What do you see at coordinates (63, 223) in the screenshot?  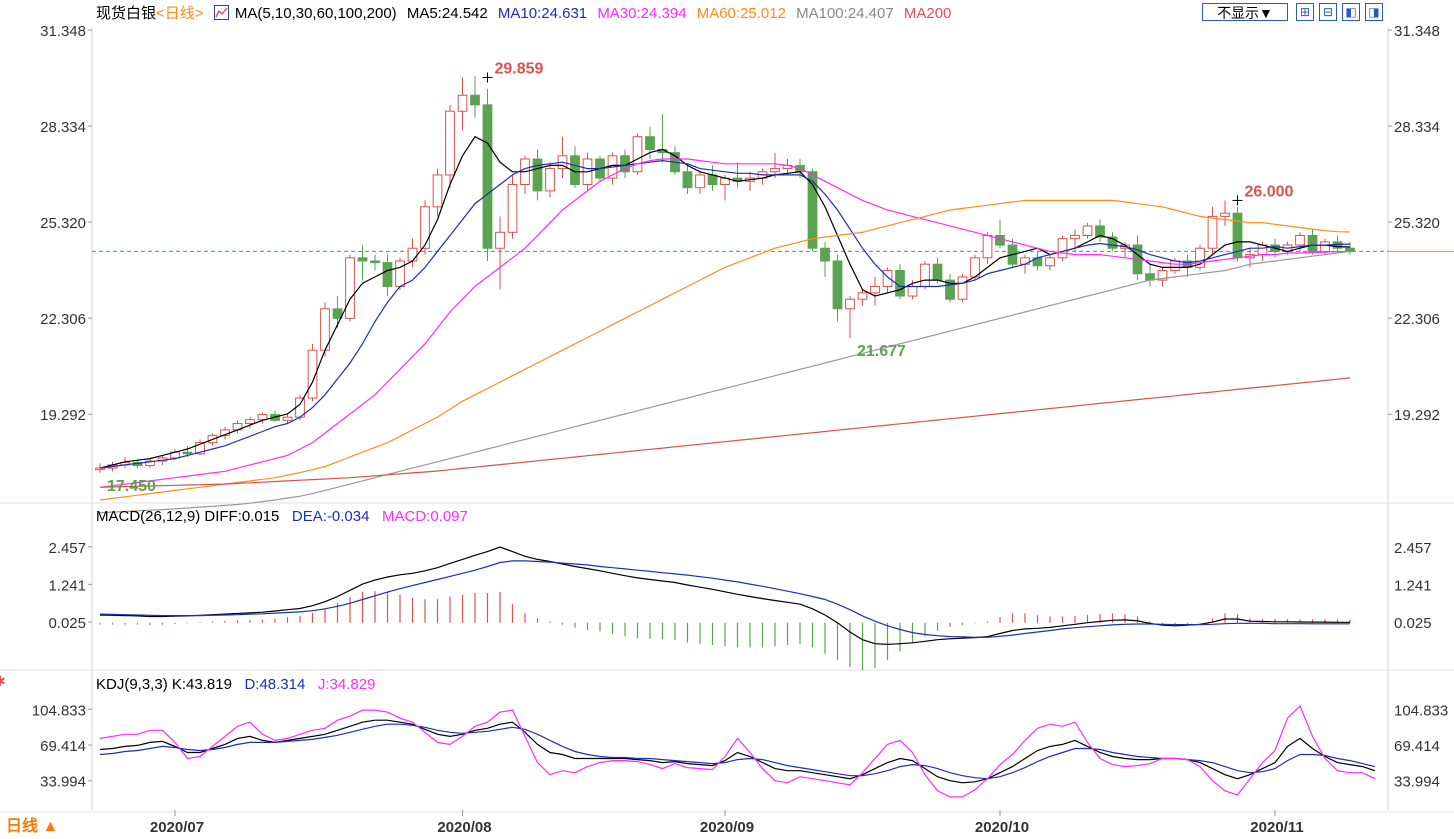 I see `price-tick-label-left: 25.320` at bounding box center [63, 223].